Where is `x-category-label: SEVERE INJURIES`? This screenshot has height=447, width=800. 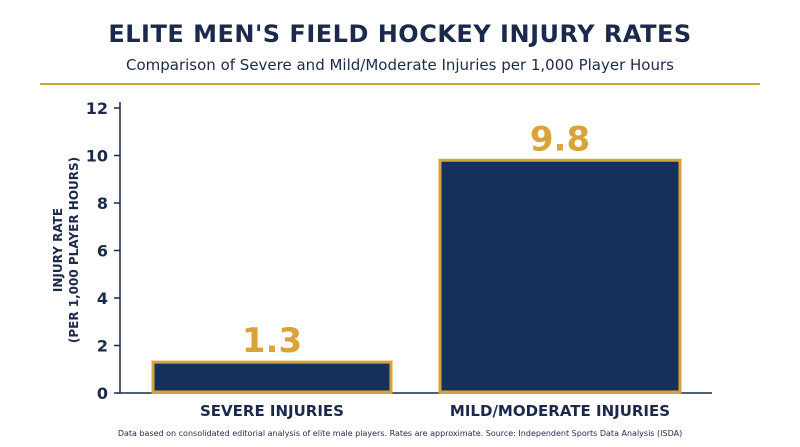
x-category-label: SEVERE INJURIES is located at coordinates (272, 411).